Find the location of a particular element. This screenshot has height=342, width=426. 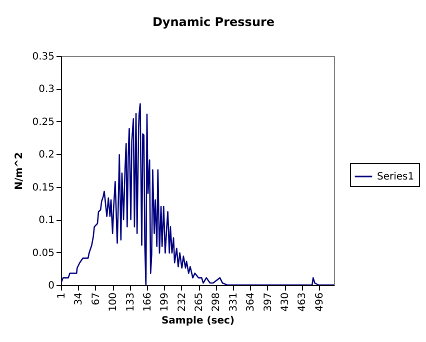

x-tick-label: 265 is located at coordinates (200, 302).